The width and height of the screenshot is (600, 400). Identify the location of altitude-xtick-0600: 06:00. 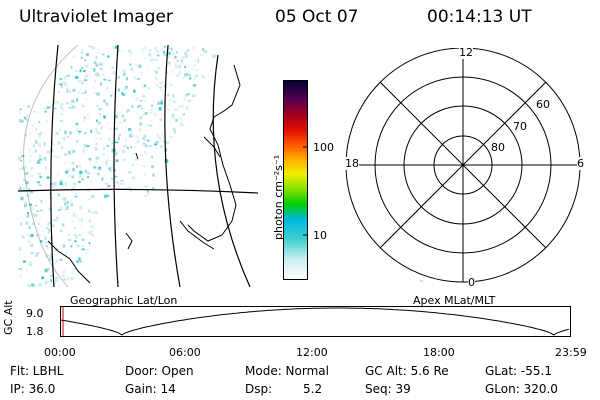
(185, 352).